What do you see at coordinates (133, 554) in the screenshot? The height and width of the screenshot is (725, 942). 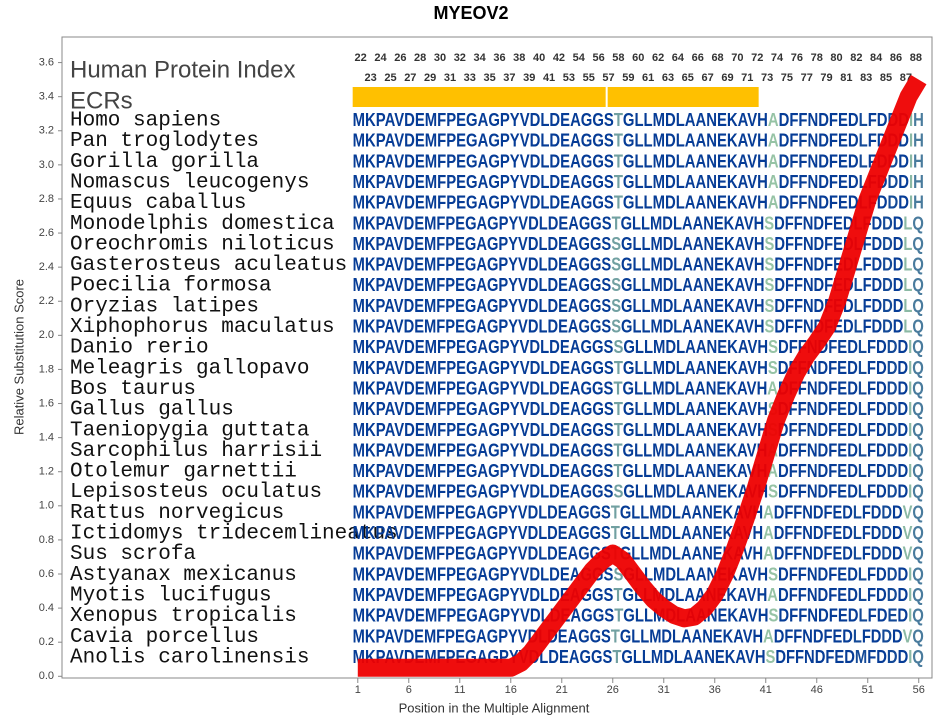 I see `species-name: Sus scrofa` at bounding box center [133, 554].